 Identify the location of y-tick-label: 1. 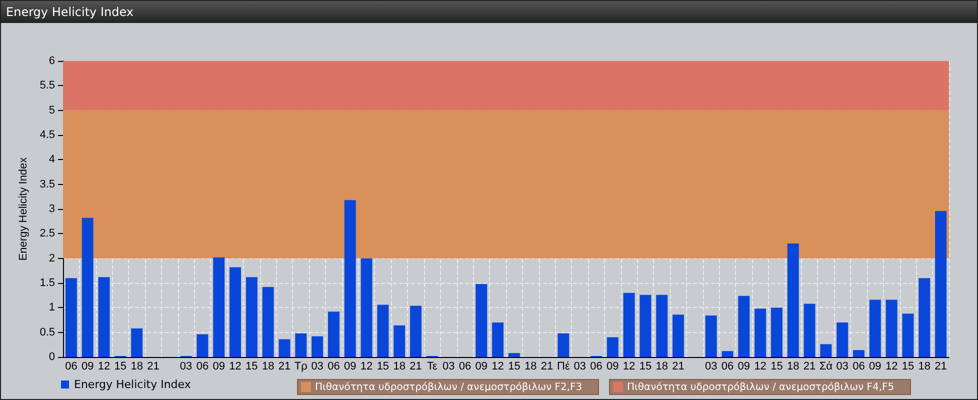
(51, 308).